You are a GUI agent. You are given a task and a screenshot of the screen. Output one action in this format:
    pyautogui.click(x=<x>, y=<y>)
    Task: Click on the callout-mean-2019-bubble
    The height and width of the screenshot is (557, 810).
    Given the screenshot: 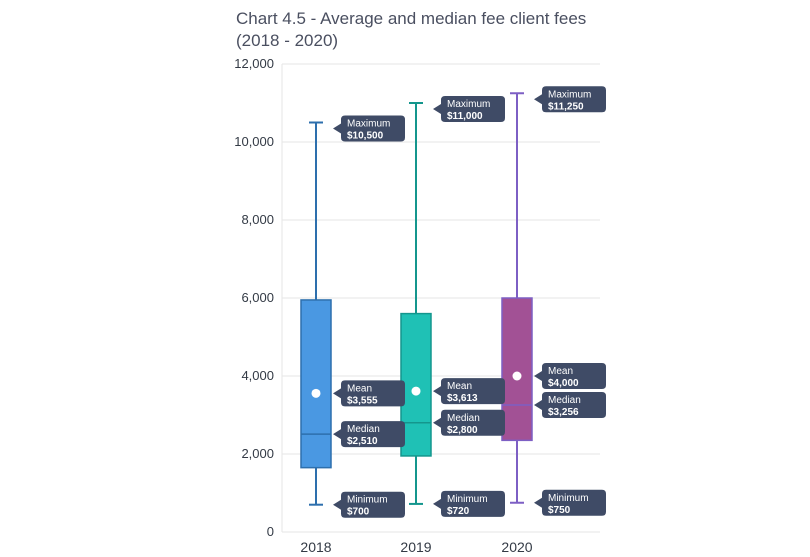 What is the action you would take?
    pyautogui.click(x=469, y=391)
    